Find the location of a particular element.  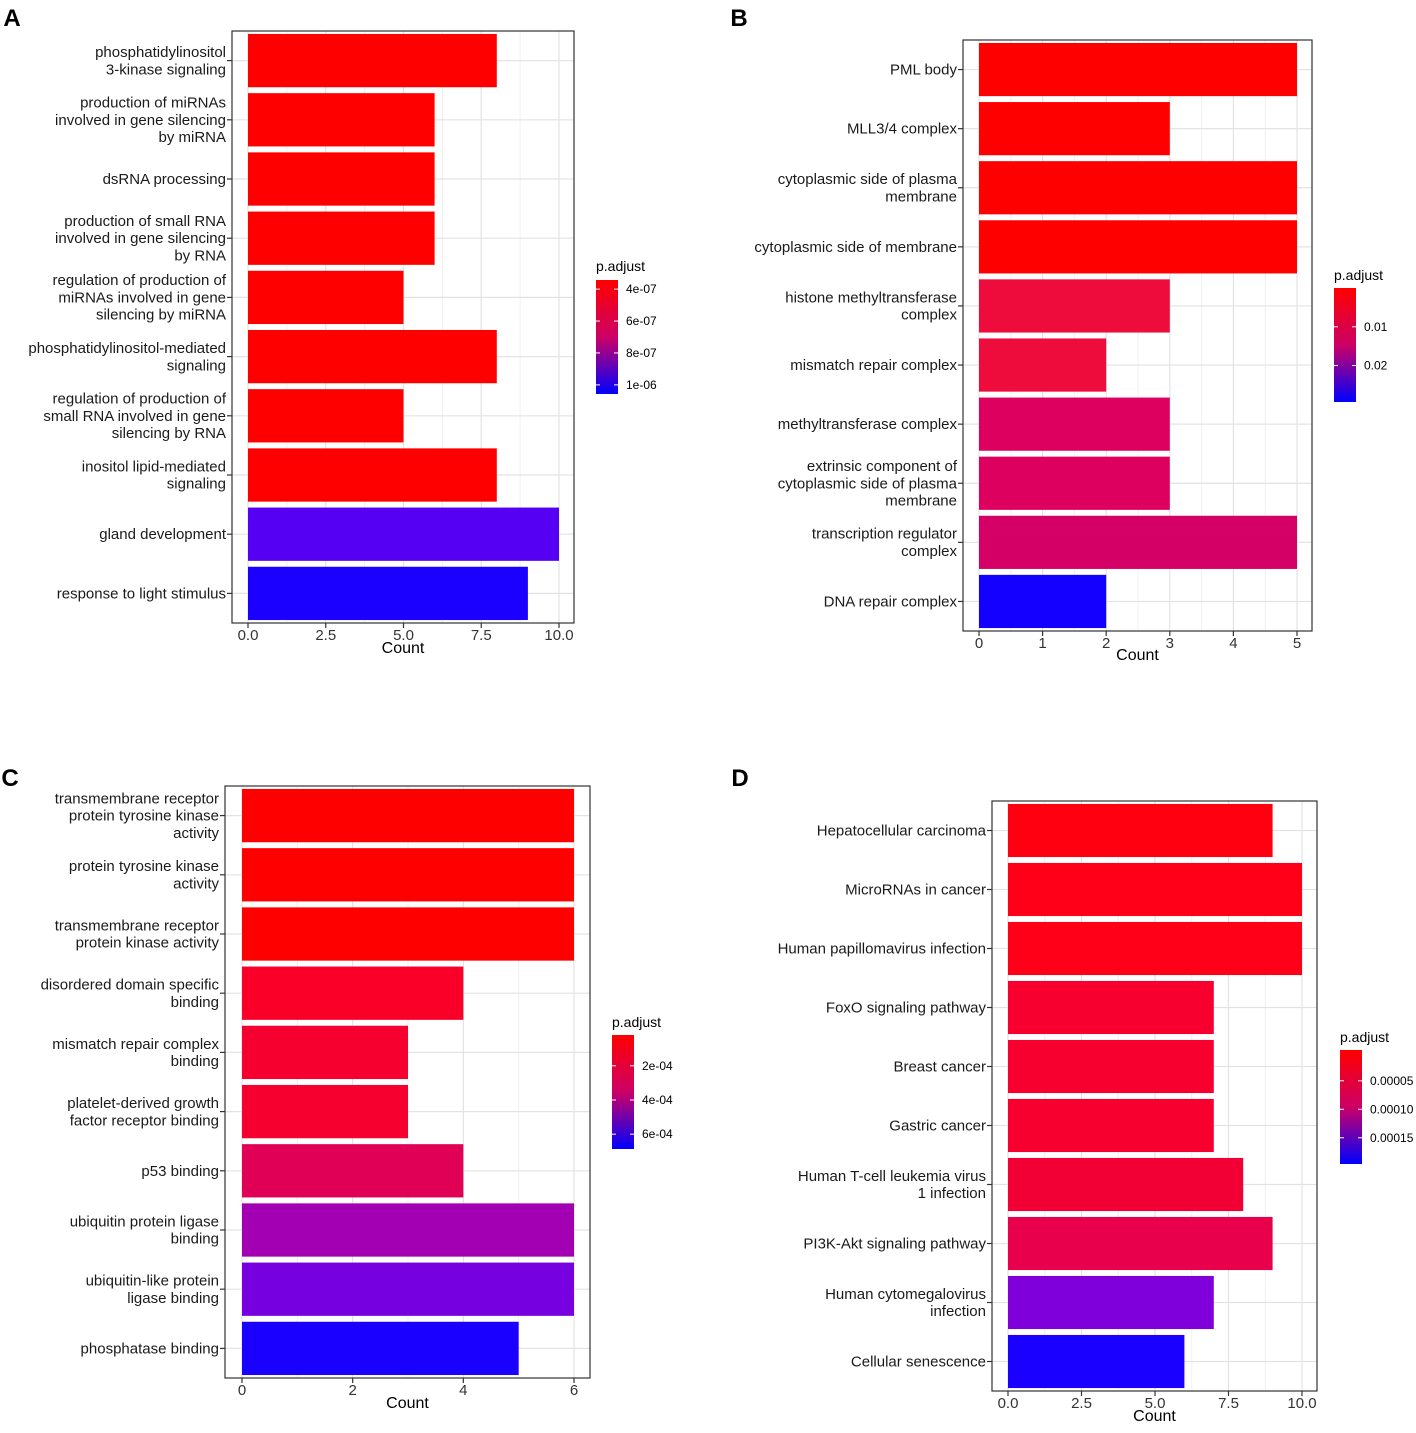

category-label: phosphatase binding is located at coordinates (150, 1348).